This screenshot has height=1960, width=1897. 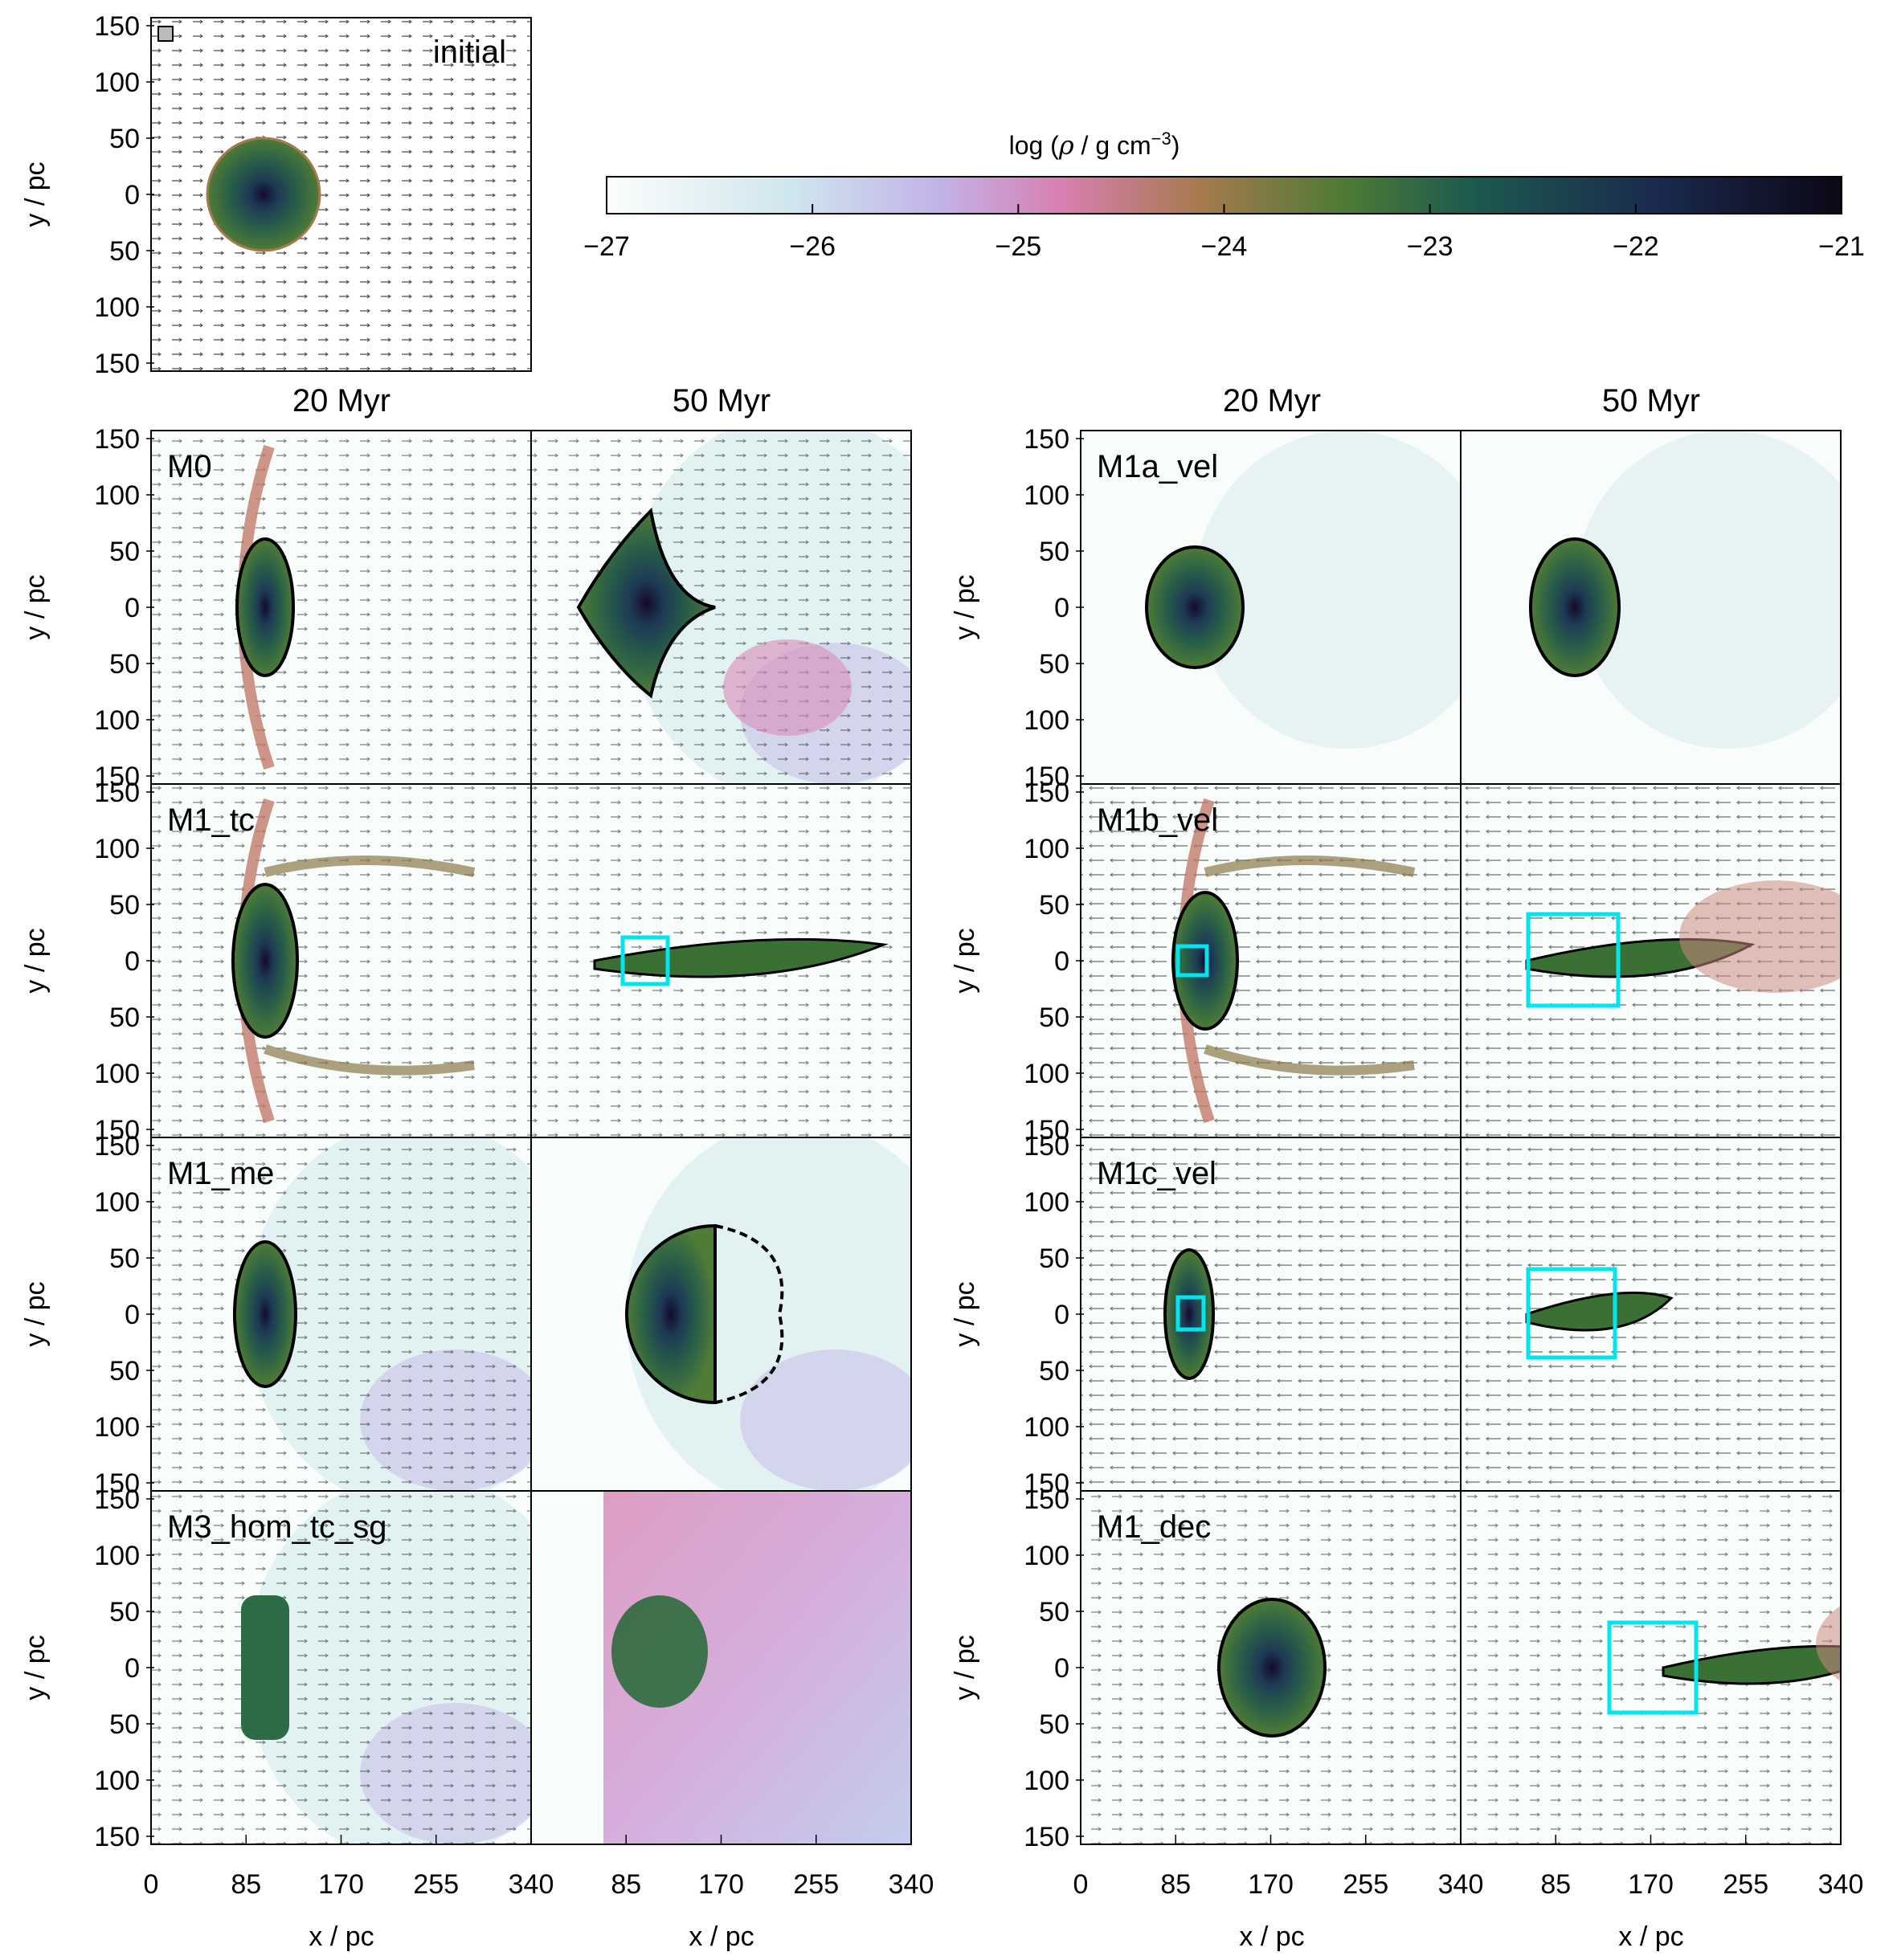 I want to click on bow-shock, so click(x=369, y=1060).